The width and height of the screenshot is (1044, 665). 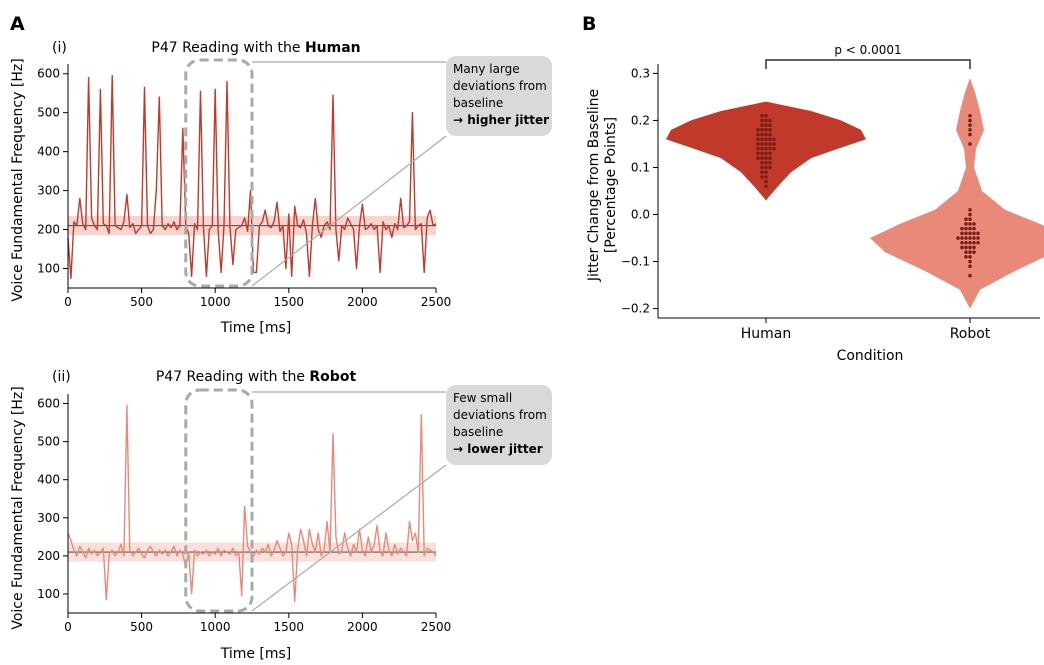 I want to click on robot-y-tick-label: 200, so click(x=48, y=556).